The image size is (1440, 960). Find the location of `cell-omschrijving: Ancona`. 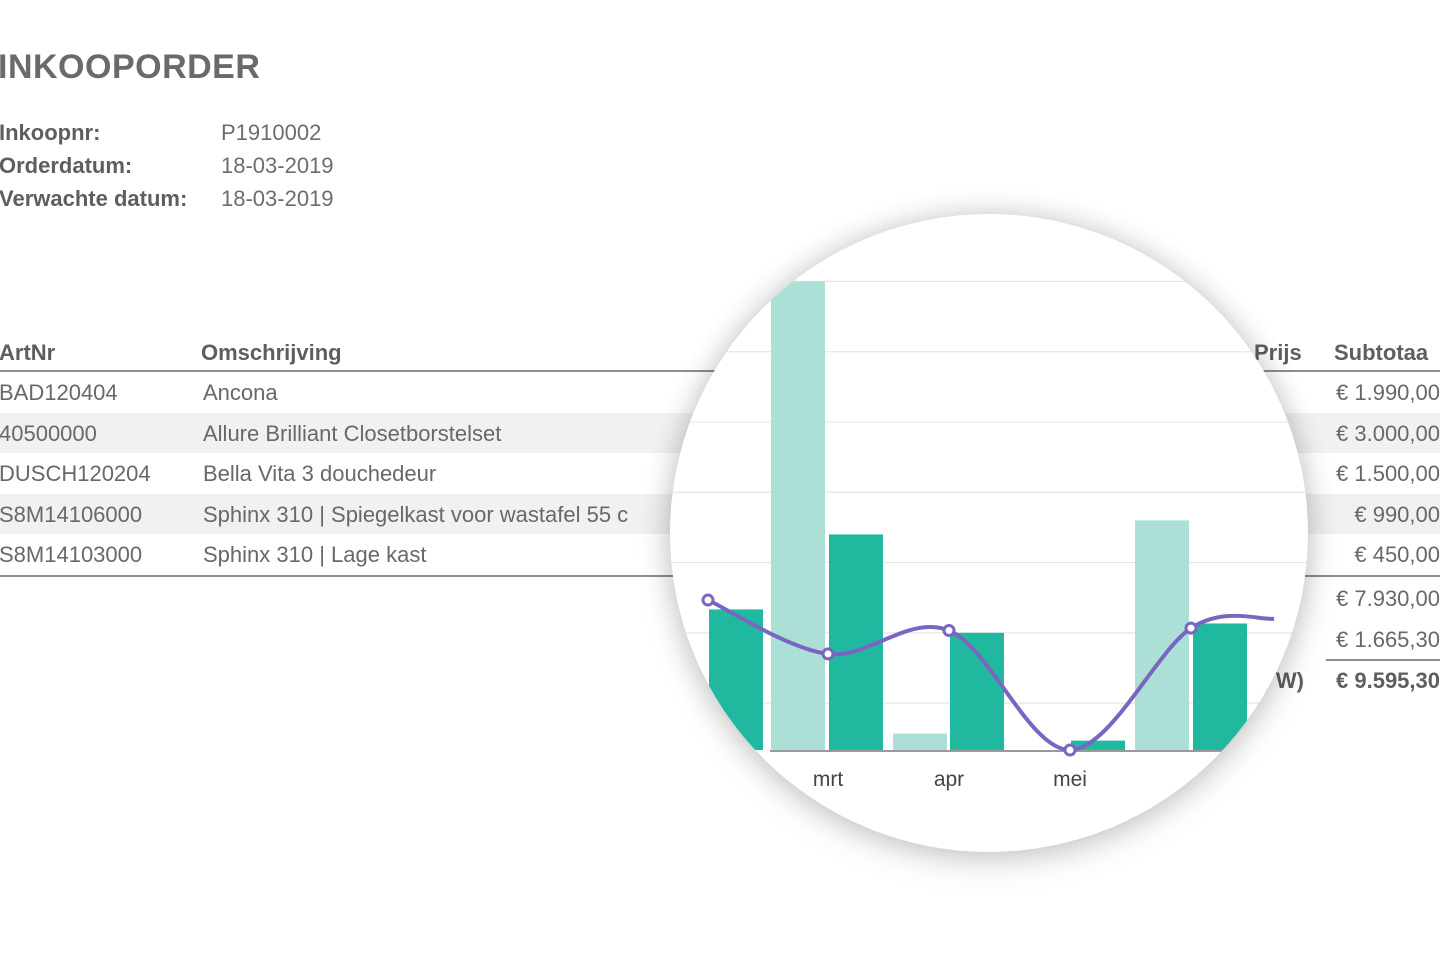

cell-omschrijving: Ancona is located at coordinates (240, 392).